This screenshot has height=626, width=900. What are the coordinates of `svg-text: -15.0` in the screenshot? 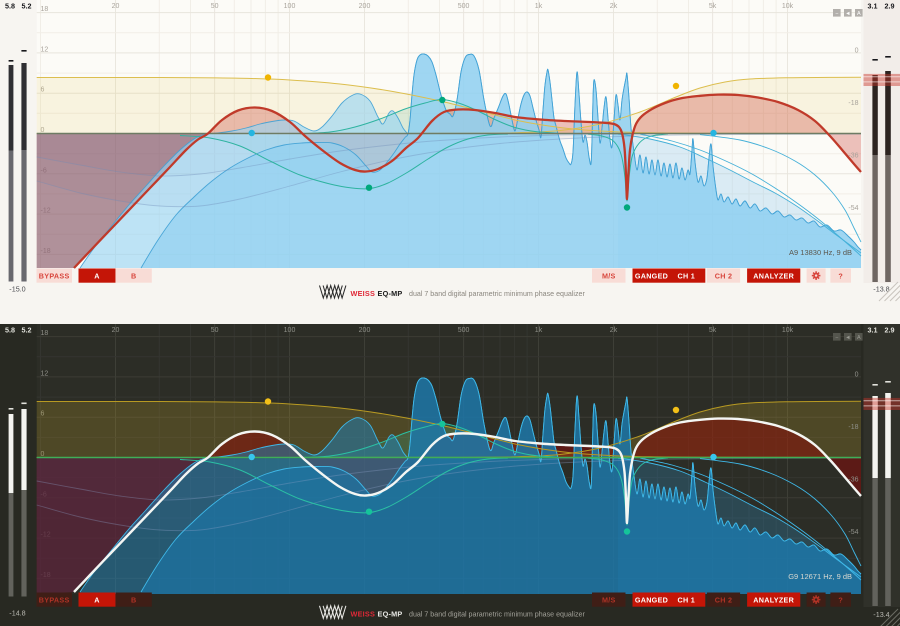 It's located at (17, 289).